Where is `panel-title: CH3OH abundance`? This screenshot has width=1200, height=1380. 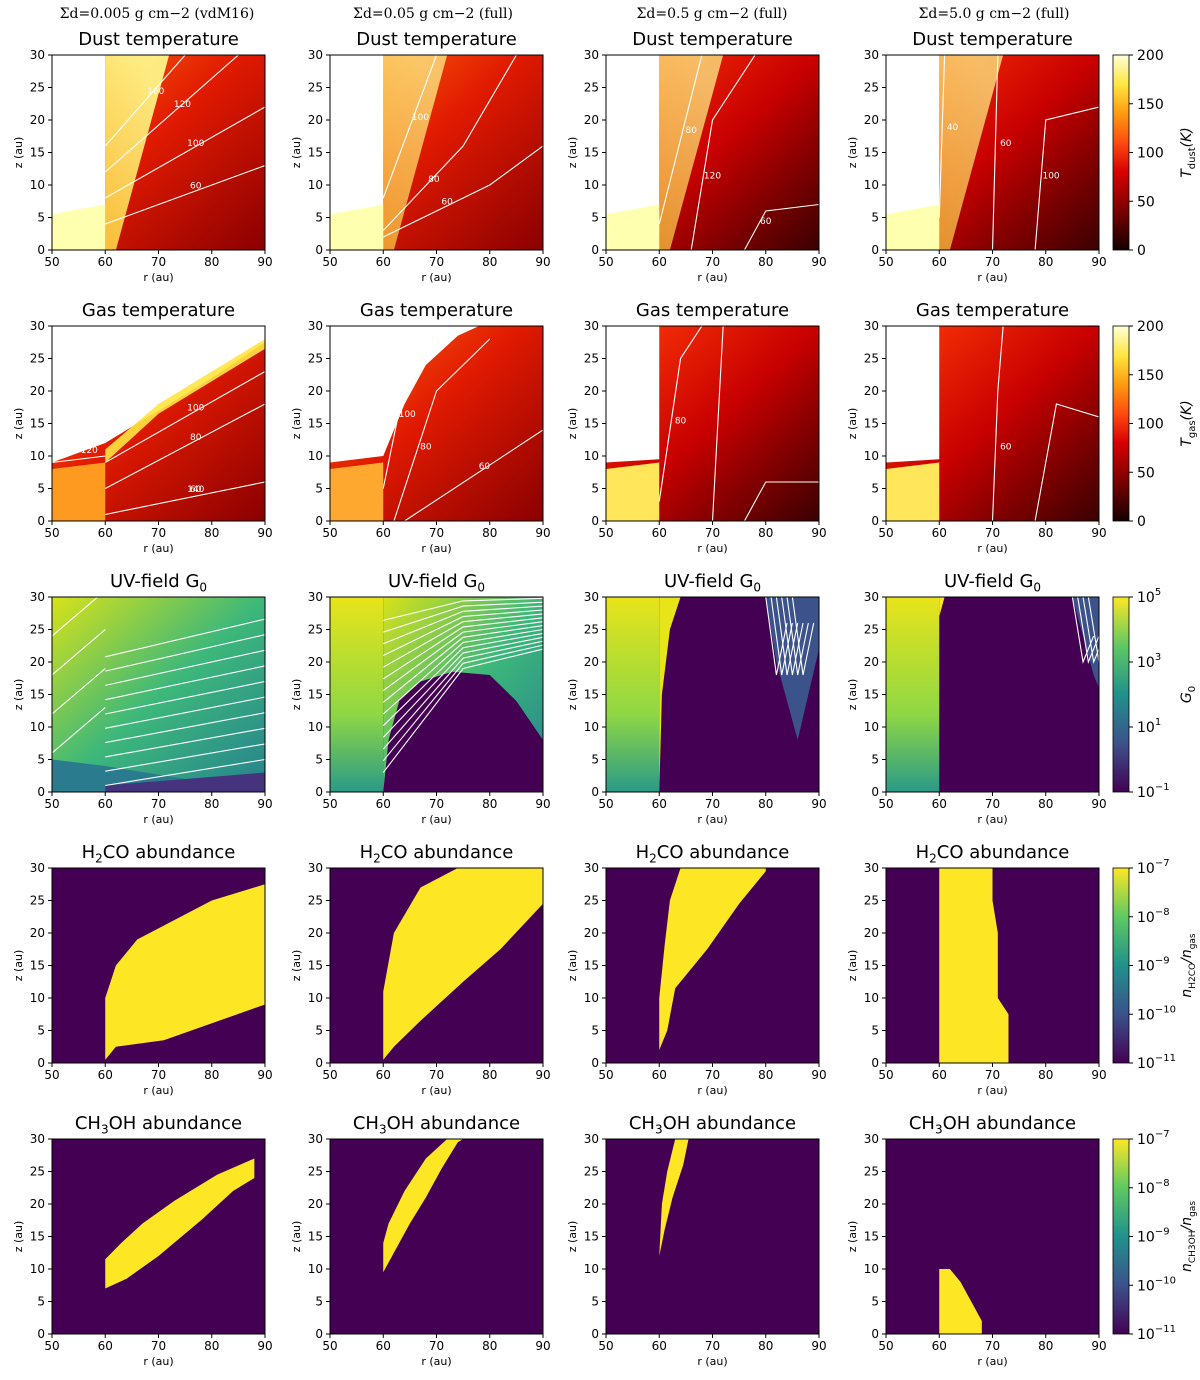
panel-title: CH3OH abundance is located at coordinates (436, 1125).